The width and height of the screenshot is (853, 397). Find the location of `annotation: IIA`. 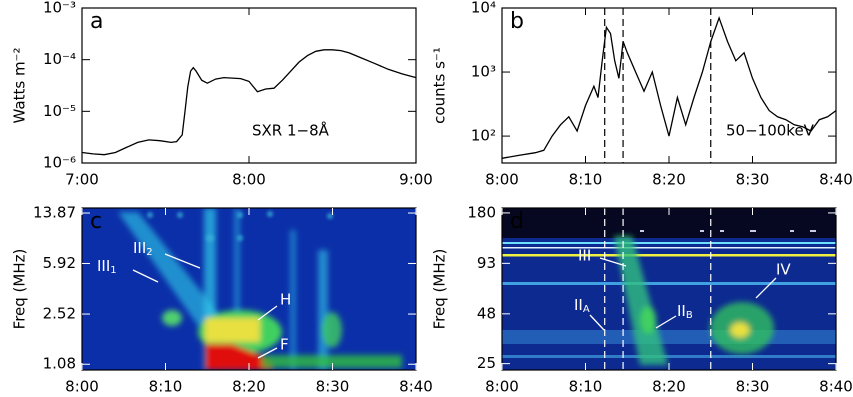

annotation: IIA is located at coordinates (582, 306).